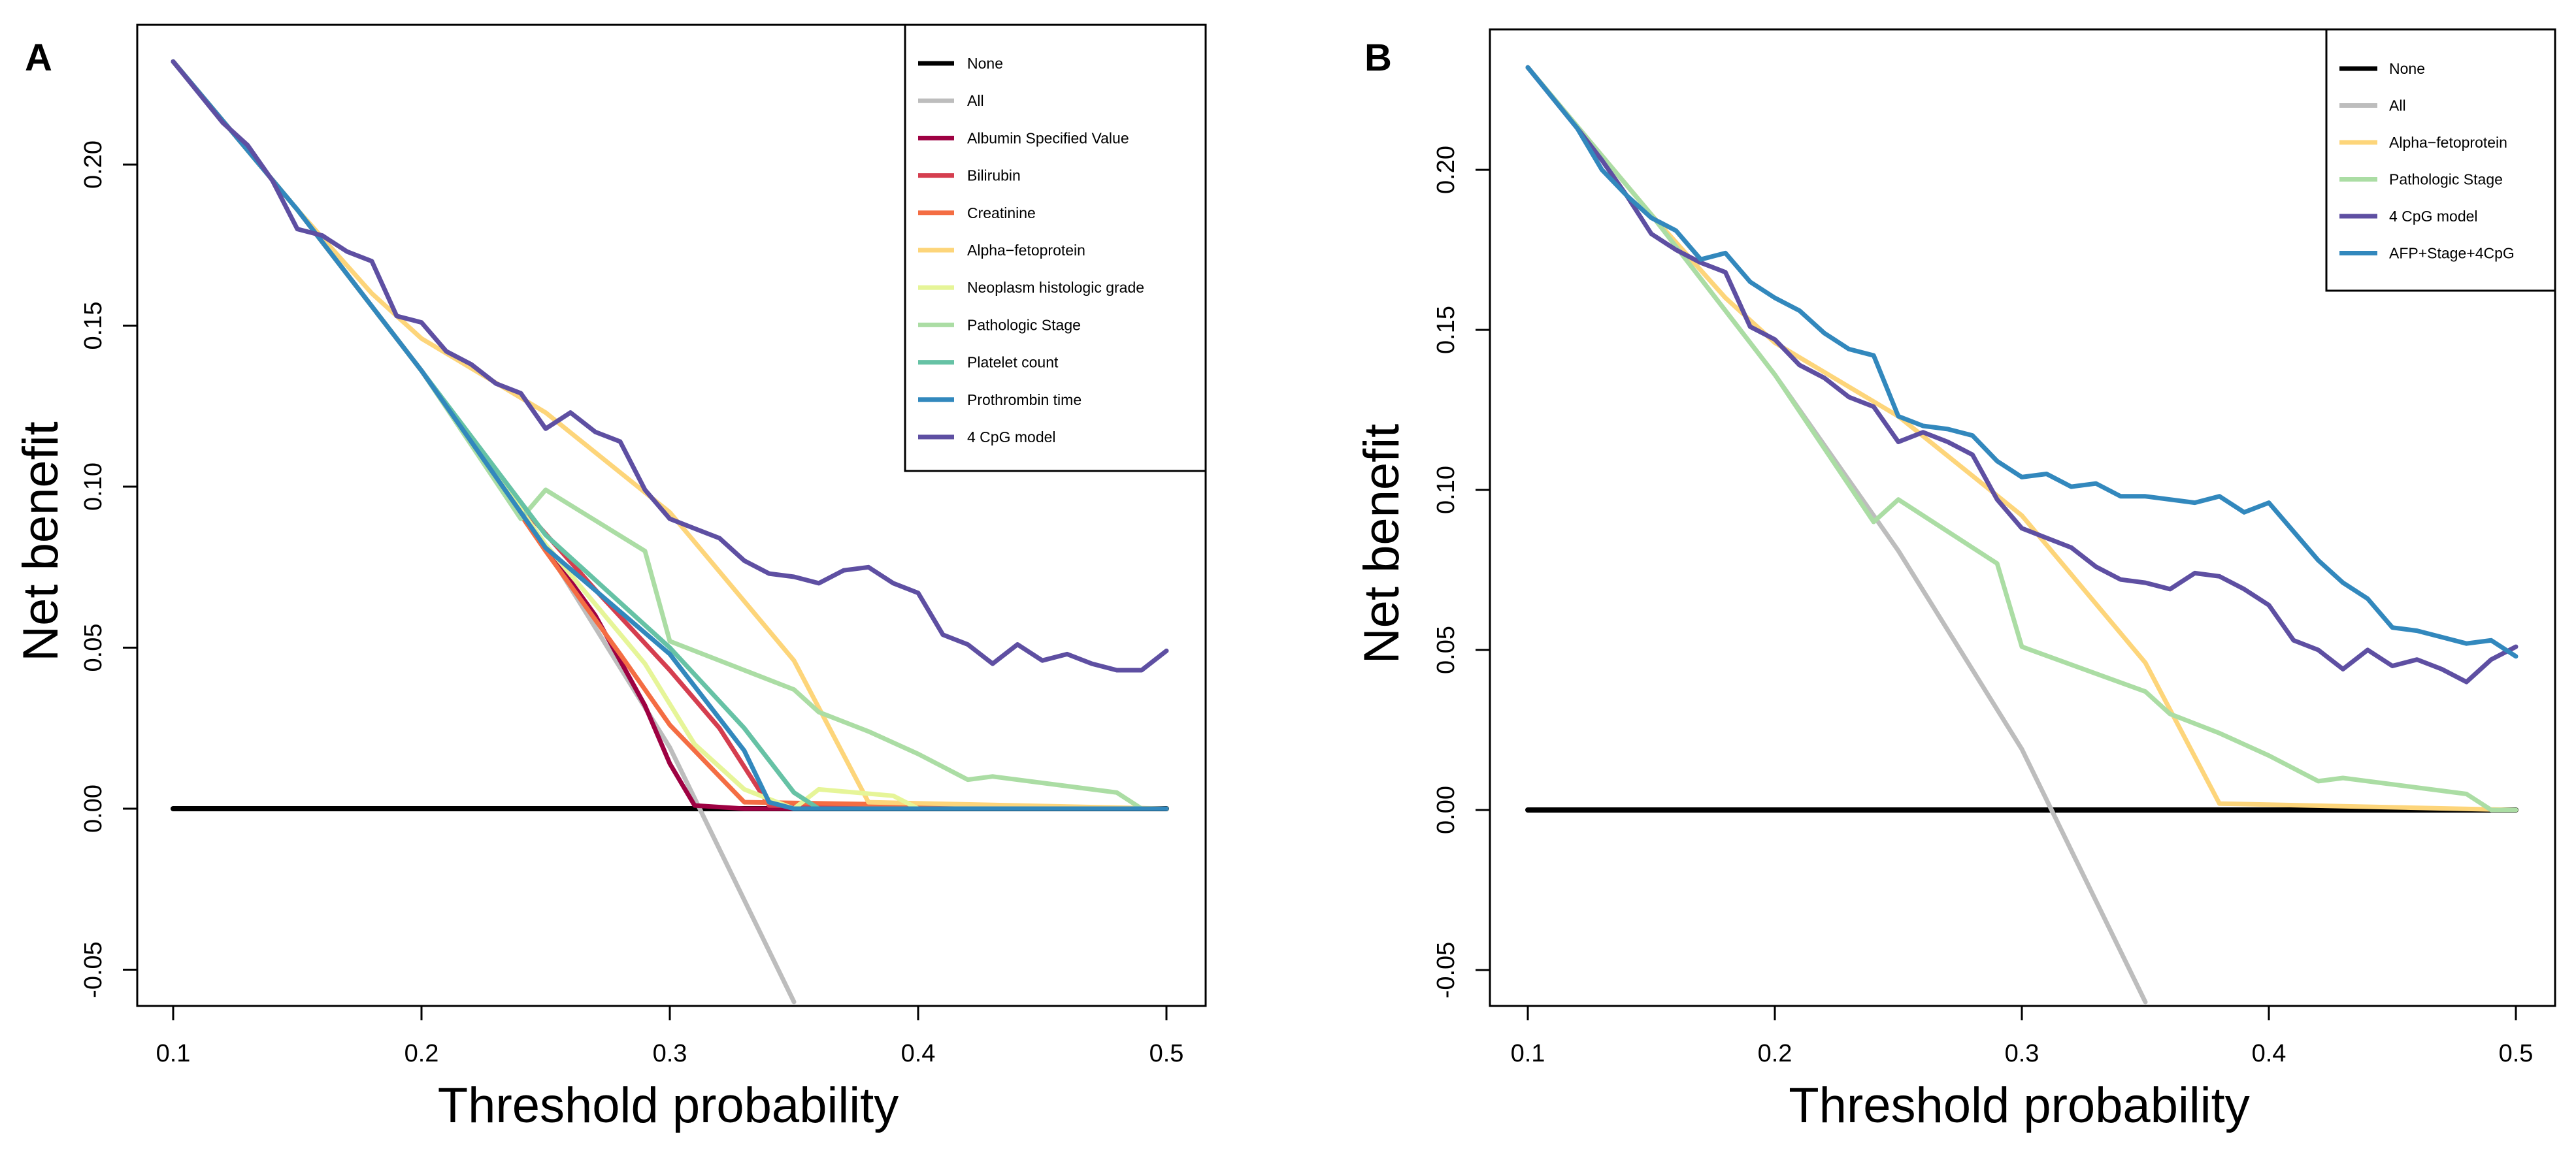 The height and width of the screenshot is (1149, 2576). Describe the element at coordinates (173, 1054) in the screenshot. I see `panel-a-x-tick-label: 0.1` at that location.